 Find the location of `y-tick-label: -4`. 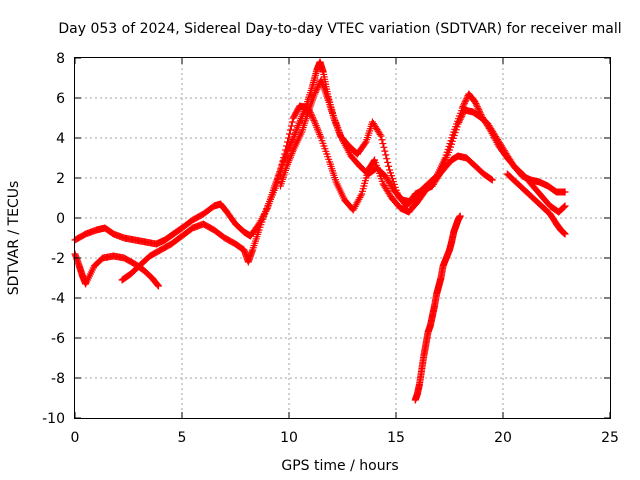

y-tick-label: -4 is located at coordinates (58, 299).